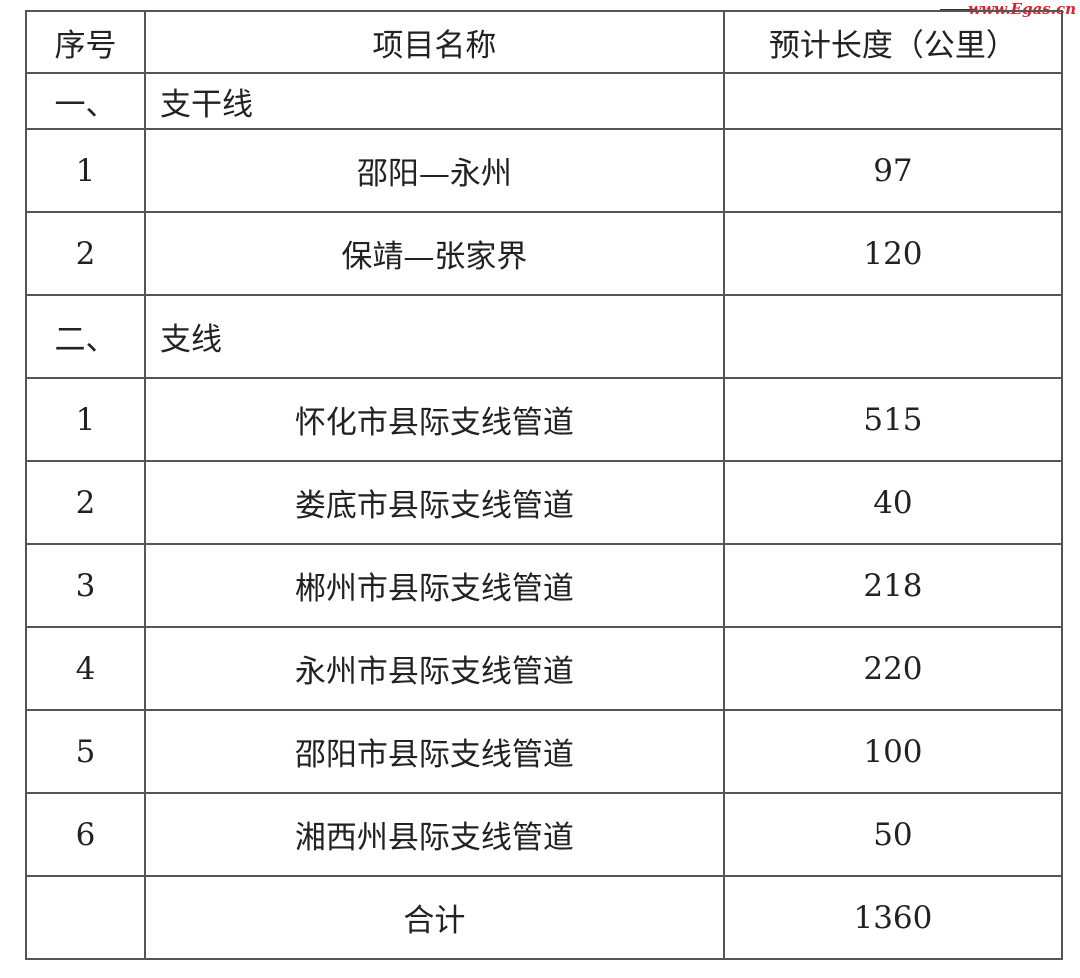  I want to click on section-title: 支干线, so click(434, 101).